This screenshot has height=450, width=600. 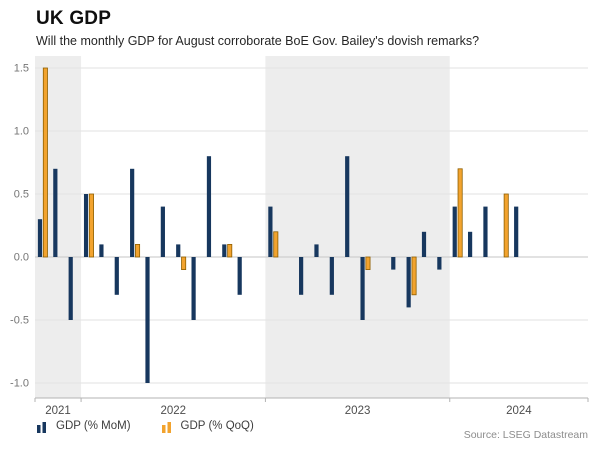 I want to click on legend-item-mom: GDP (% MoM), so click(x=83, y=426).